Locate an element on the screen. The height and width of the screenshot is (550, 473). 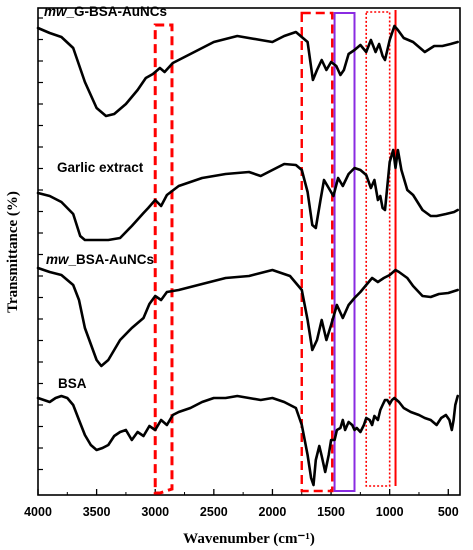
series-label-mw-g-bsa-aunc: mw_G-BSA-AuNCs is located at coordinates (105, 11).